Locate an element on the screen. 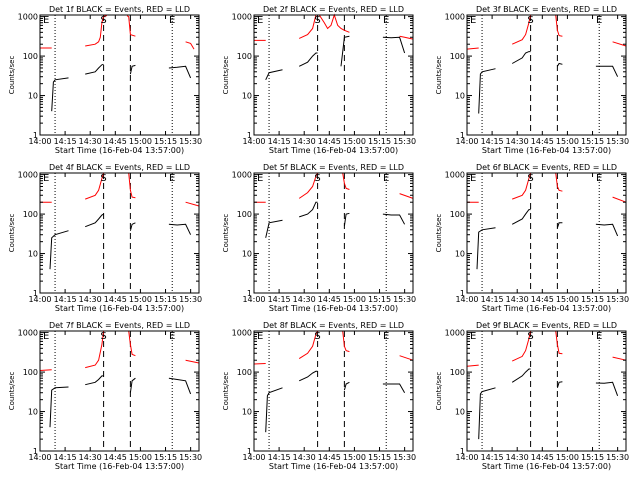 This screenshot has width=640, height=484. panel-title: Det 3f BLACK = Events, RED = LLD is located at coordinates (546, 9).